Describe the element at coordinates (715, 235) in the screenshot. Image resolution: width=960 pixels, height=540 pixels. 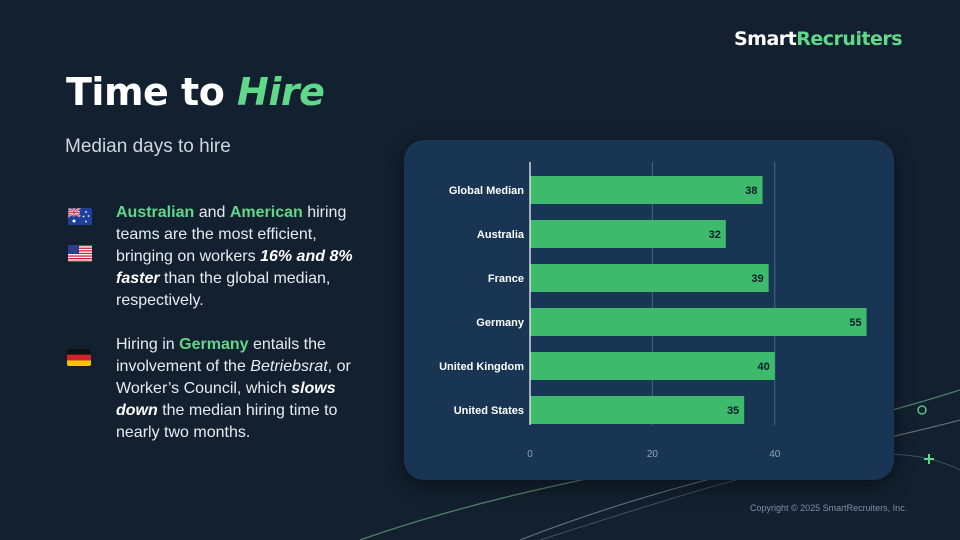
I see `data-label: 32` at that location.